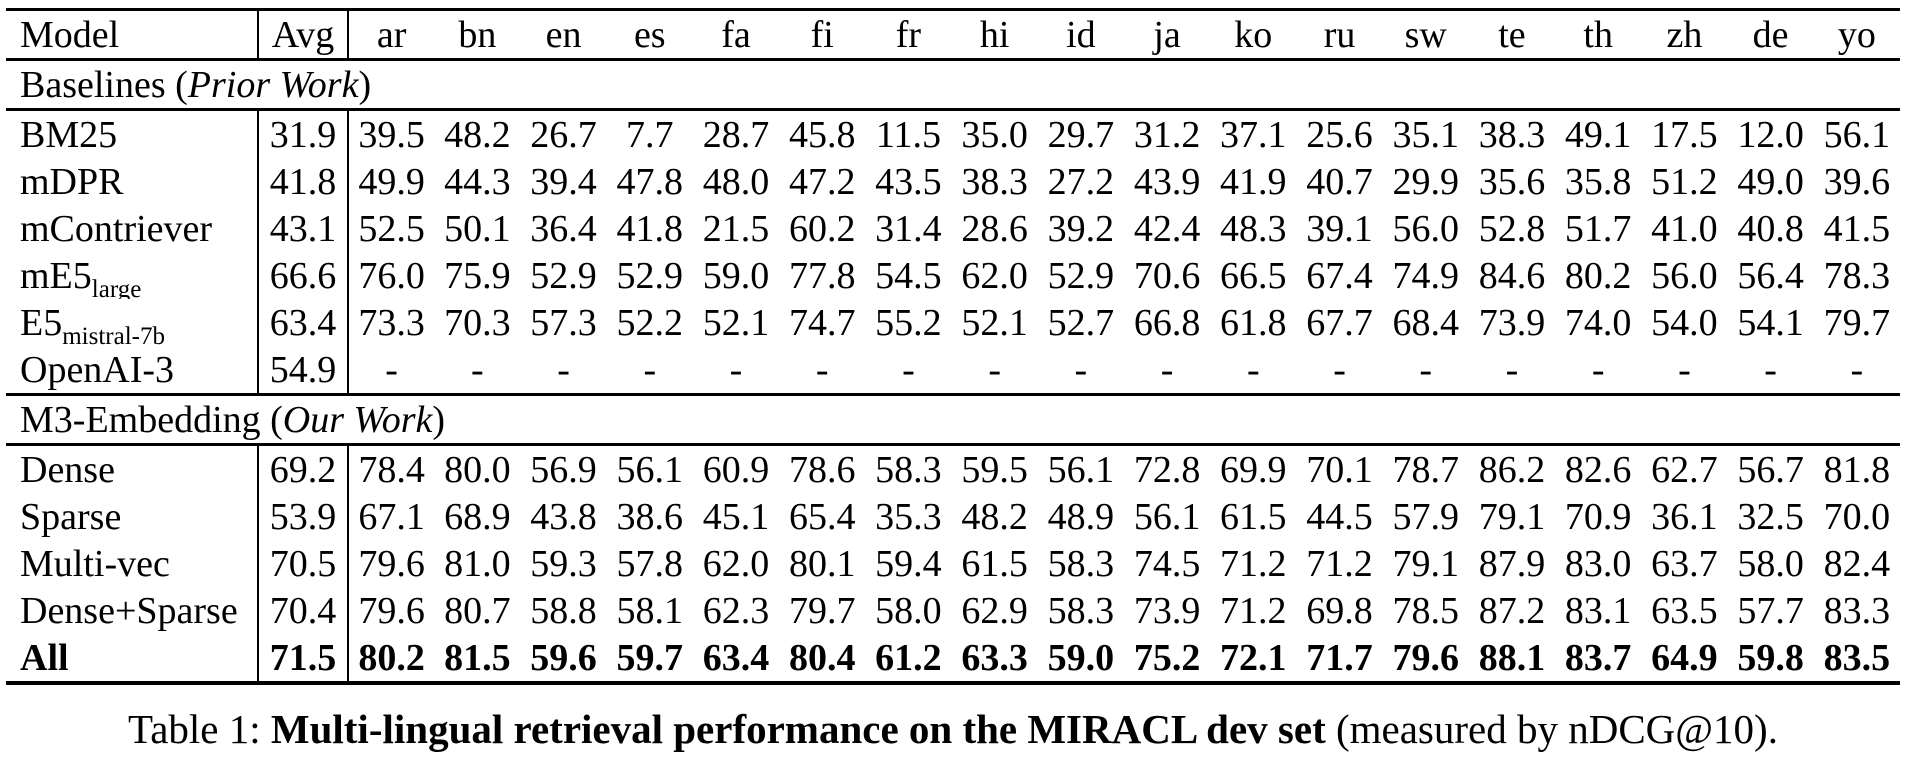  What do you see at coordinates (994, 134) in the screenshot?
I see `value-cell-hi: 35.0` at bounding box center [994, 134].